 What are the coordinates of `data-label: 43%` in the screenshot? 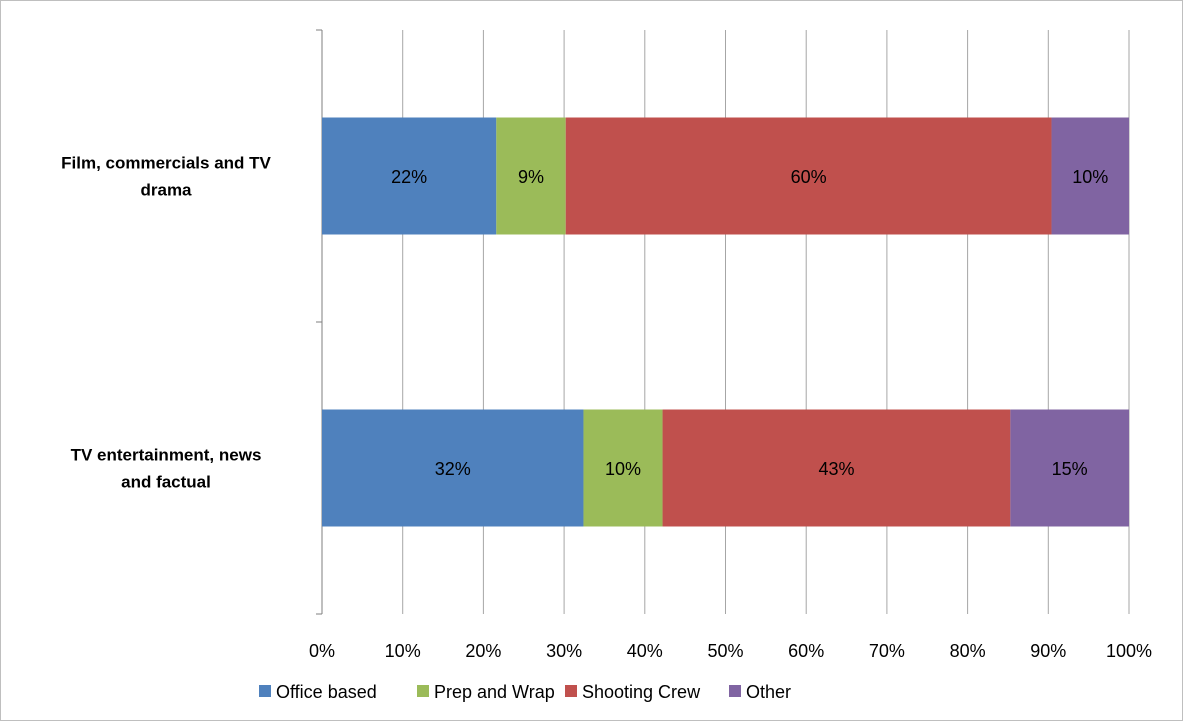 It's located at (836, 469).